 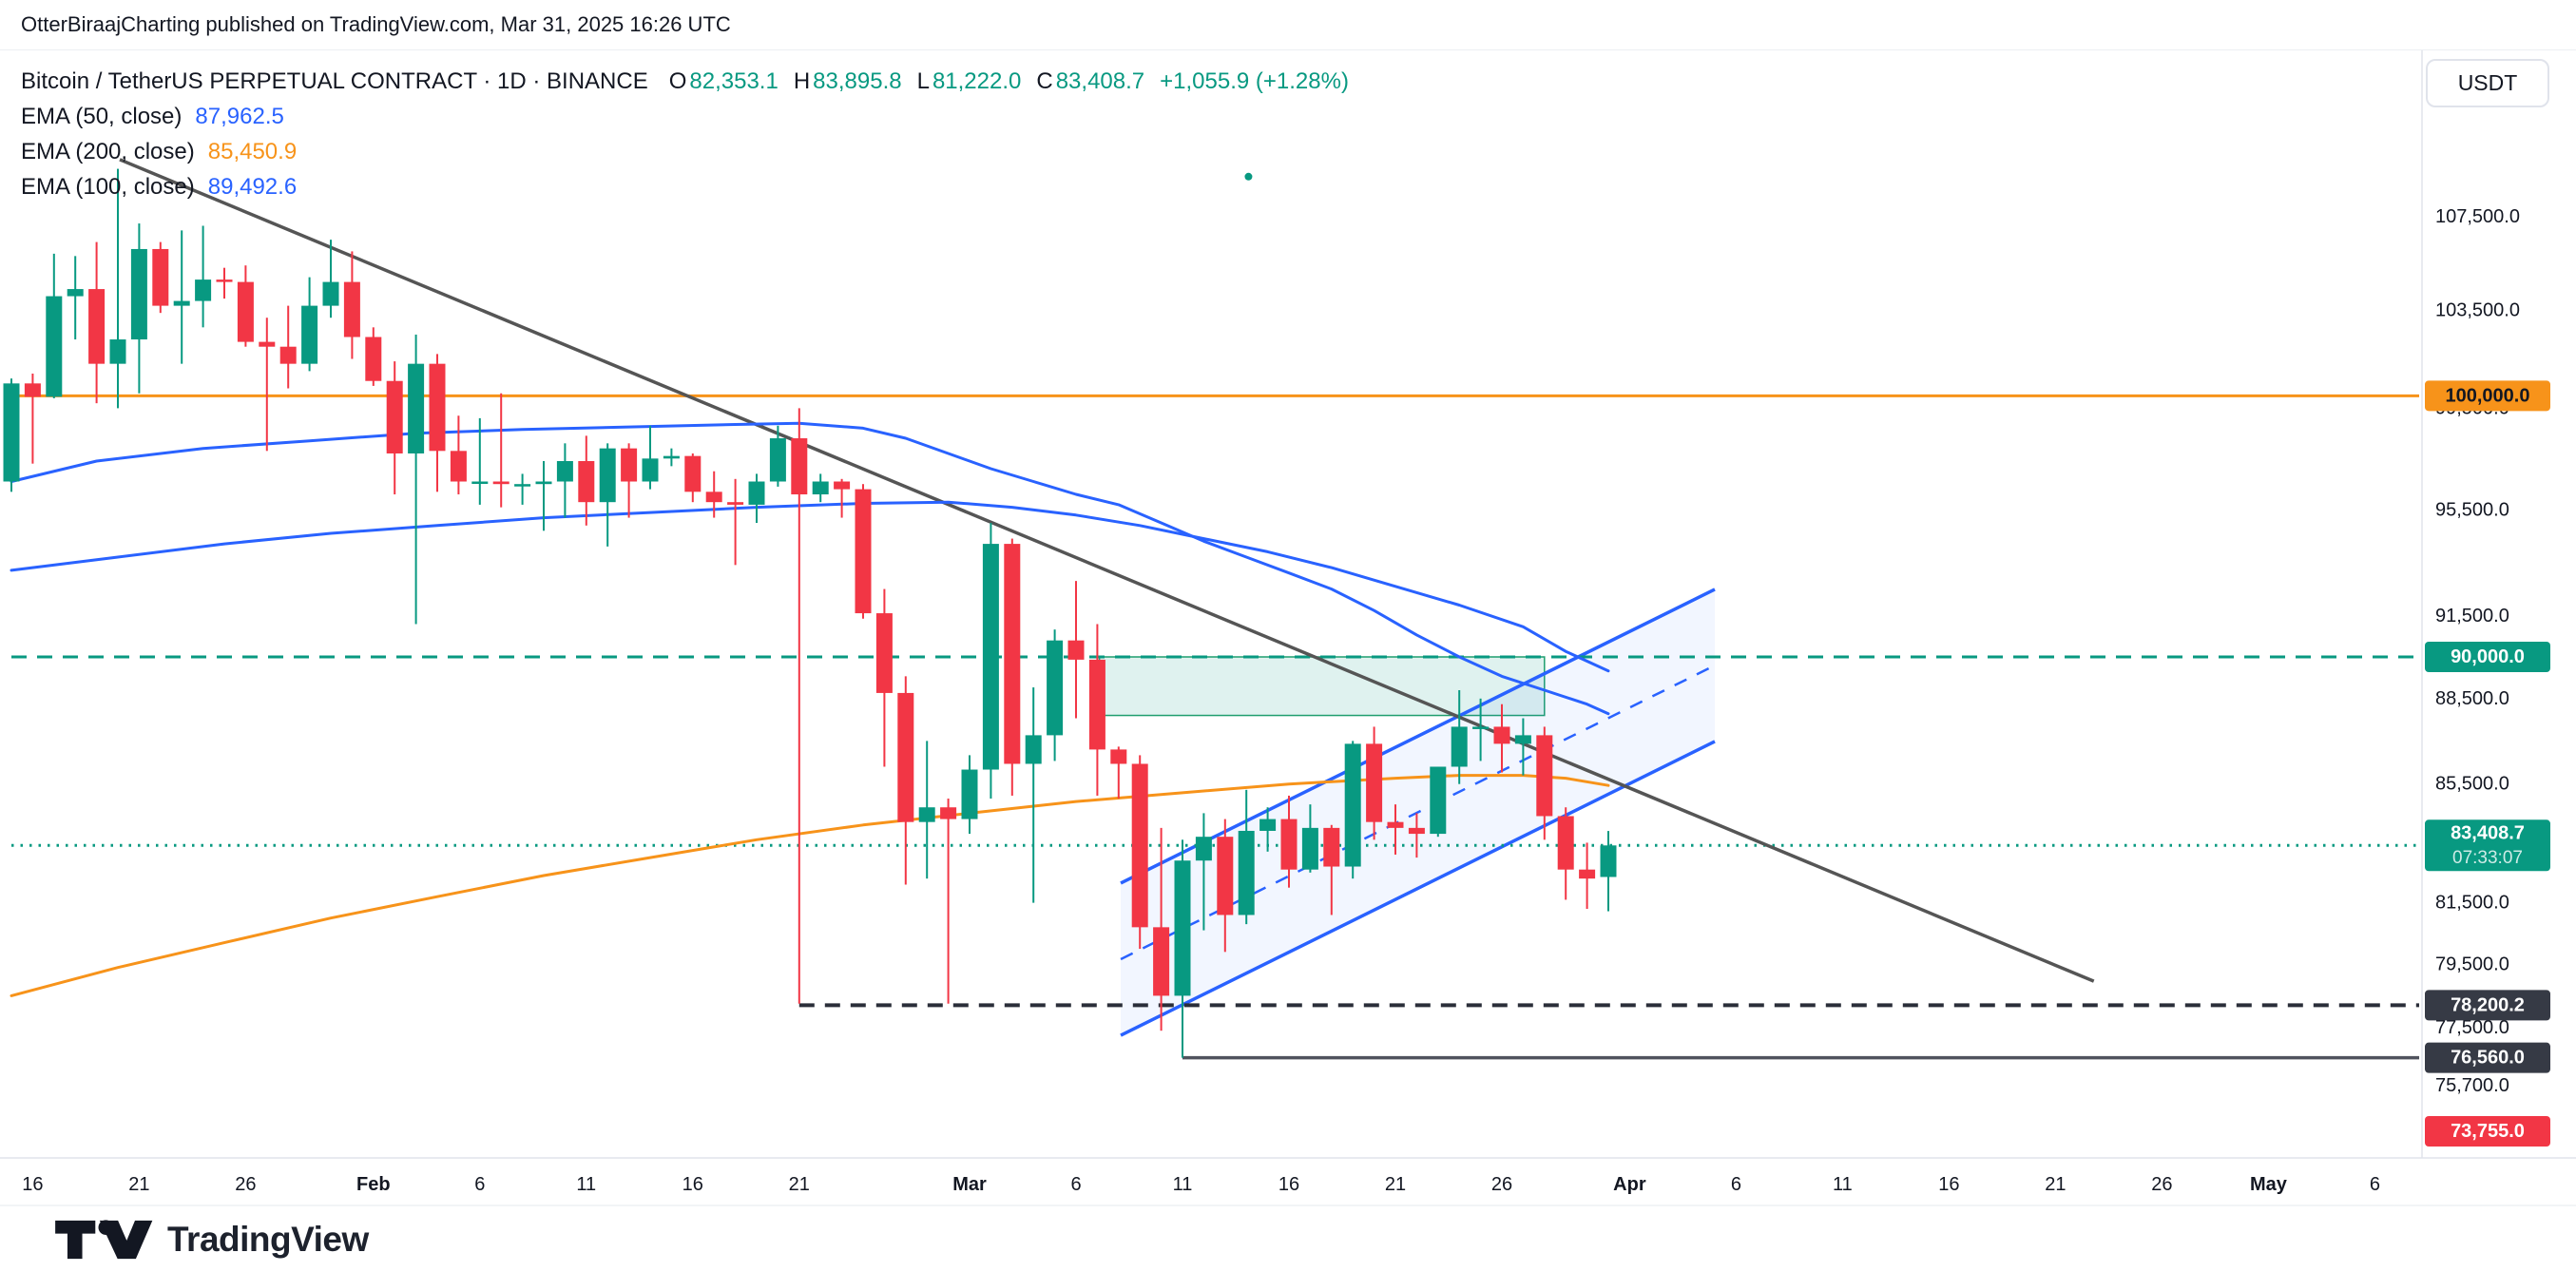 I want to click on indicator-row-ema200: EMA (200, close) 85,450.9, so click(x=160, y=151).